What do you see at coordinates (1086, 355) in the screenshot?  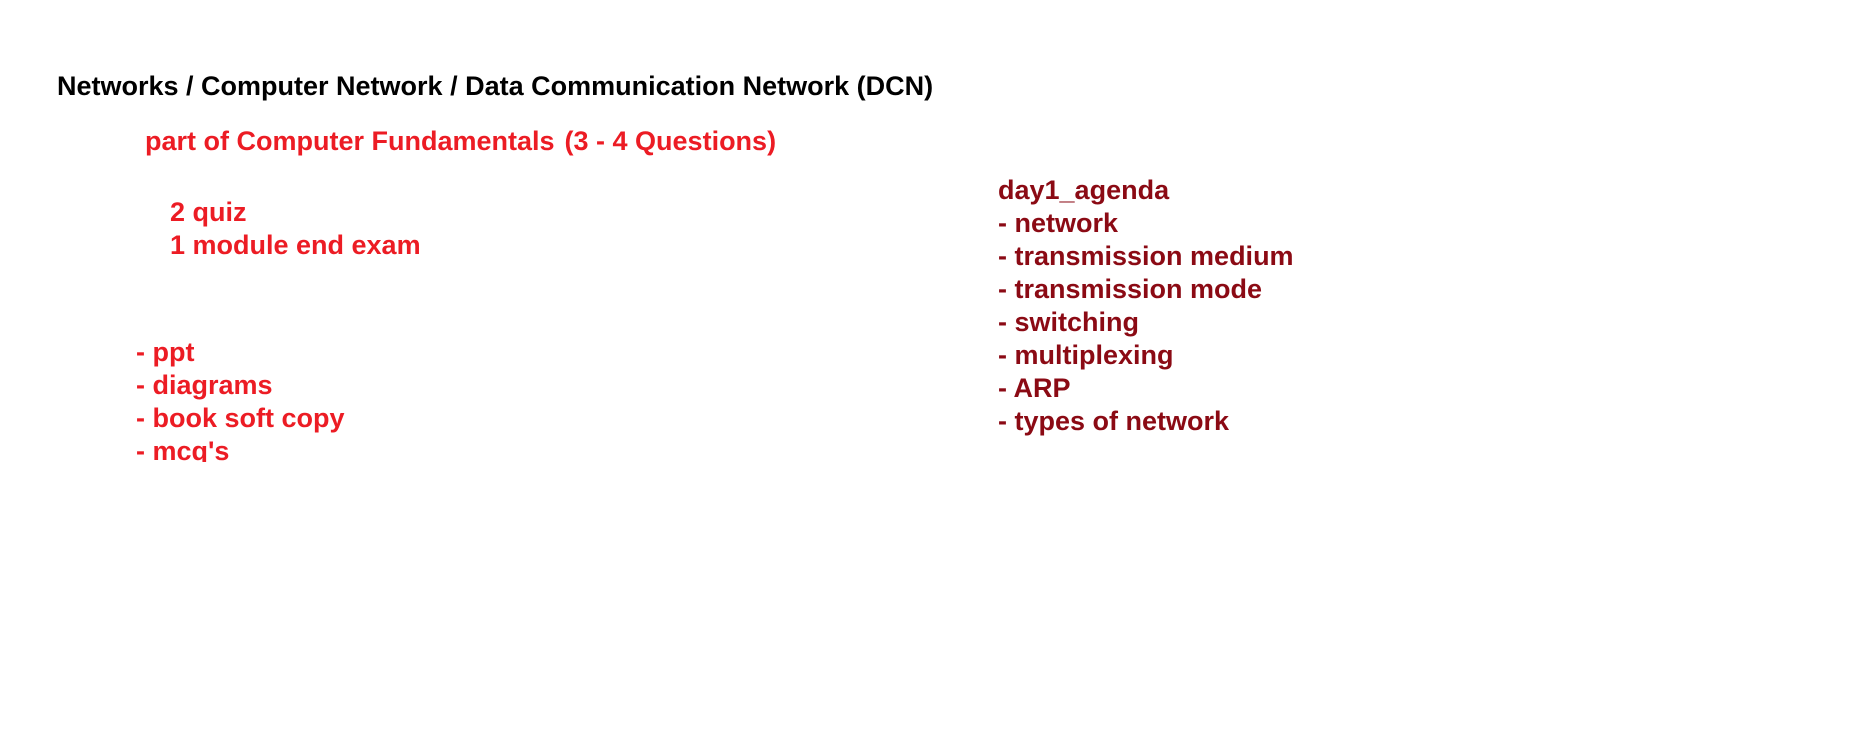 I see `agenda-item-multiplexing: - multiplexing` at bounding box center [1086, 355].